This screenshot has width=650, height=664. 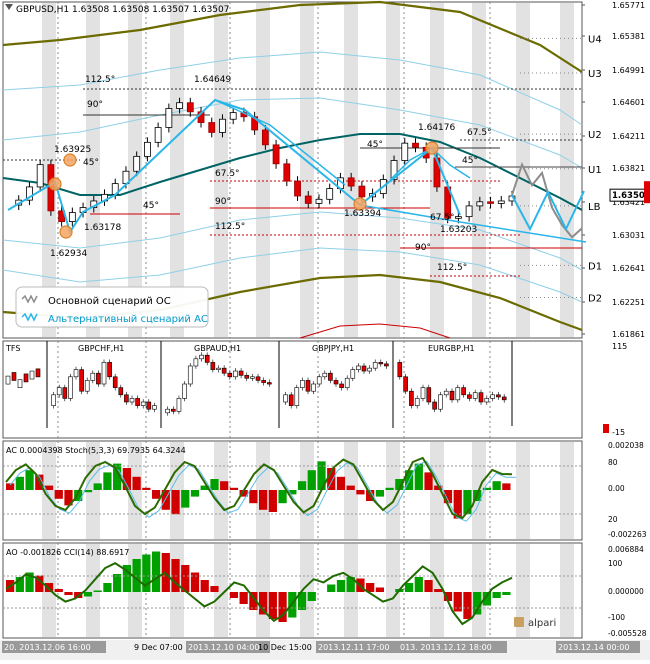 I want to click on angle-label: 45°, so click(x=470, y=161).